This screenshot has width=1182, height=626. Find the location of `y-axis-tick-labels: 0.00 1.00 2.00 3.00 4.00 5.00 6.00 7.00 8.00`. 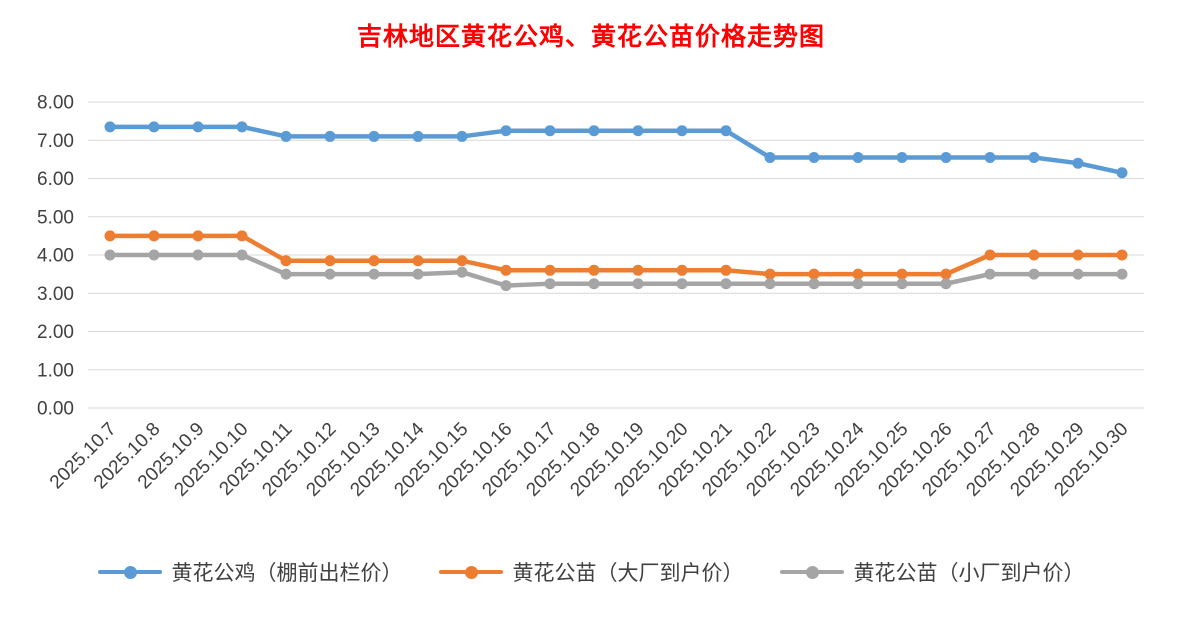

y-axis-tick-labels: 0.00 1.00 2.00 3.00 4.00 5.00 6.00 7.00 8.00 is located at coordinates (55, 256).